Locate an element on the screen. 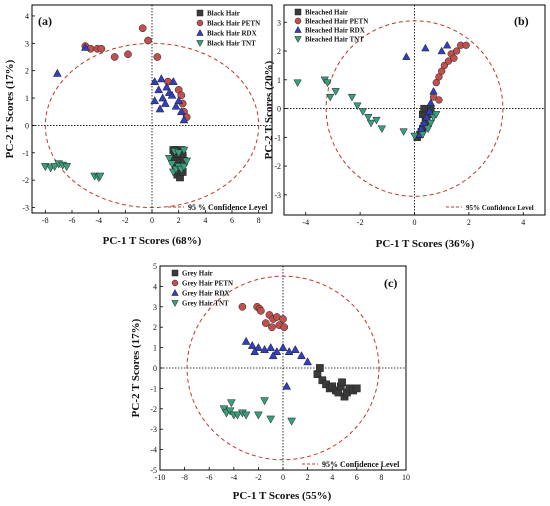  panel-a-ytick-label: -3 is located at coordinates (25, 208).